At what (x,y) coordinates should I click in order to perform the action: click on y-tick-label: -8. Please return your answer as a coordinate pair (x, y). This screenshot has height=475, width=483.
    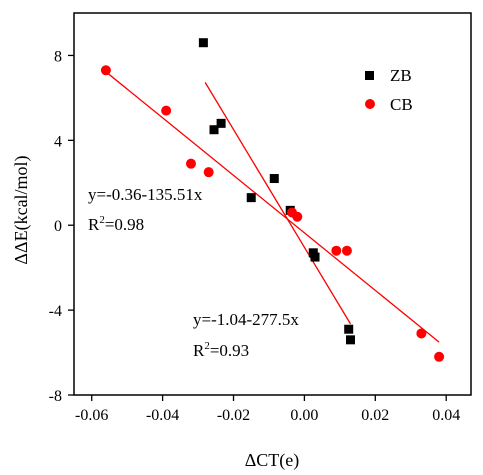
    Looking at the image, I should click on (55, 396).